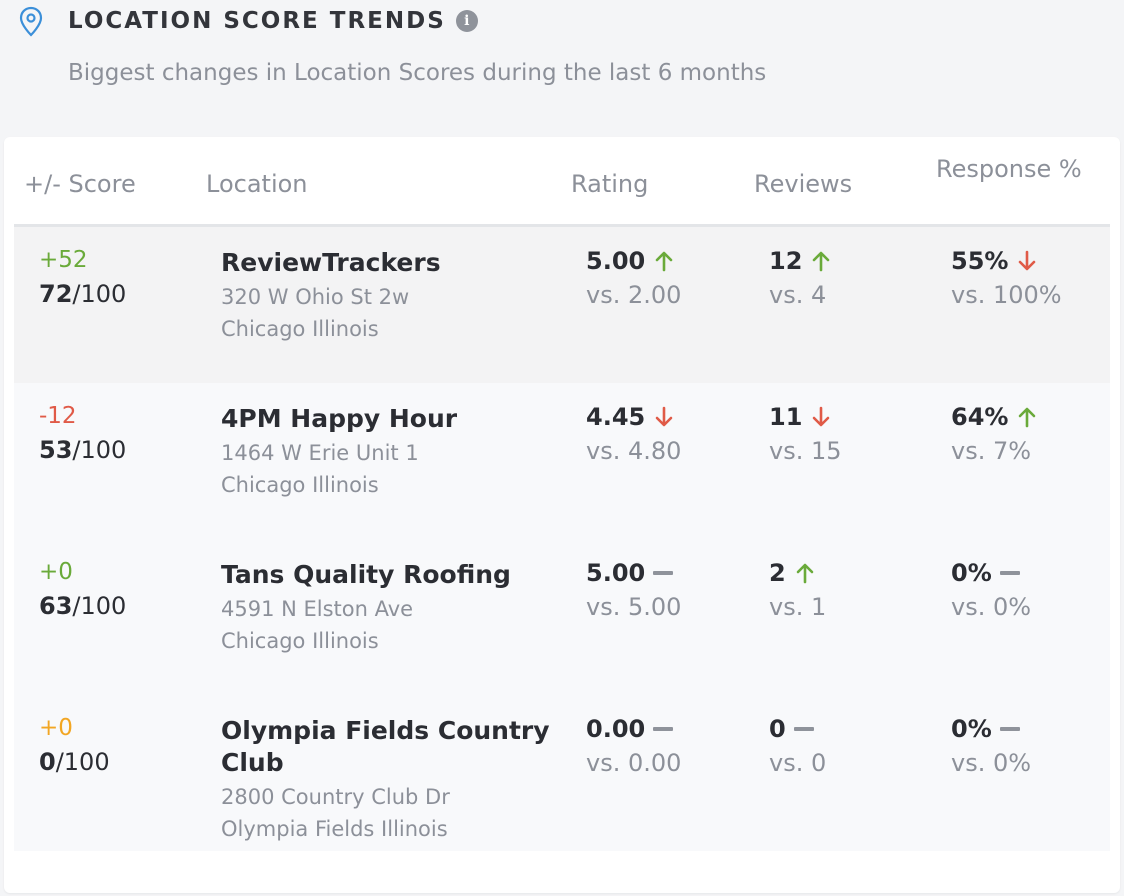 Image resolution: width=1124 pixels, height=896 pixels. Describe the element at coordinates (466, 21) in the screenshot. I see `info-icon: i` at that location.